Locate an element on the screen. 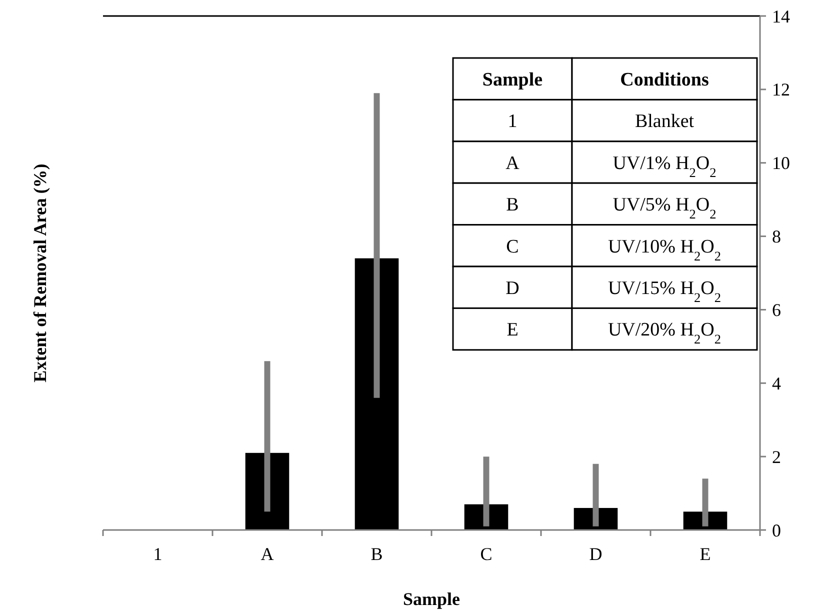 The height and width of the screenshot is (615, 837). y-tick-label: 14 is located at coordinates (781, 16).